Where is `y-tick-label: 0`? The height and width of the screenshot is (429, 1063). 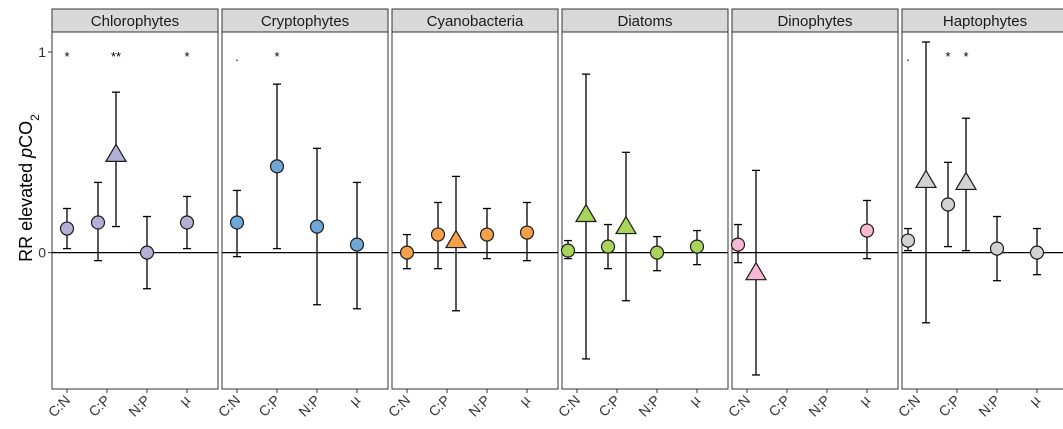 y-tick-label: 0 is located at coordinates (42, 253).